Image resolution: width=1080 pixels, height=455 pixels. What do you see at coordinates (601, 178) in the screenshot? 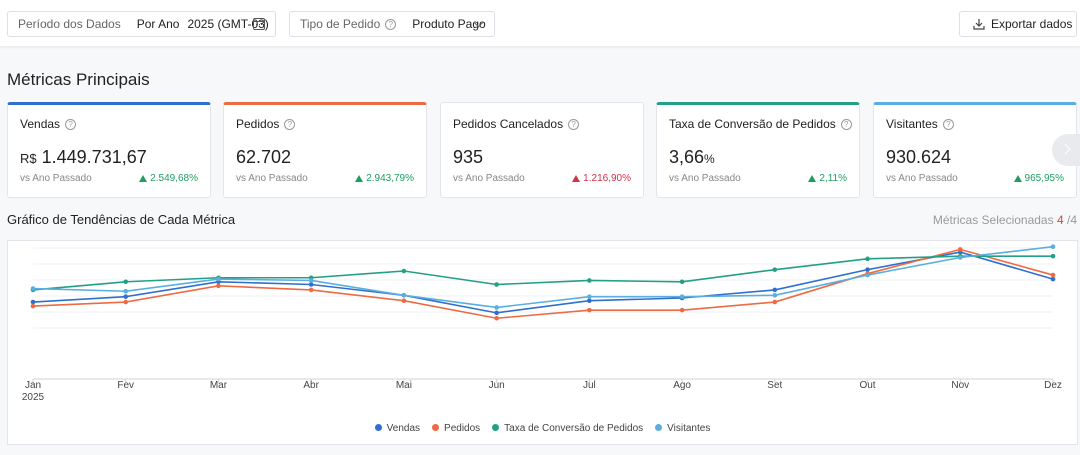
I see `metric-change: 1.216,90%` at bounding box center [601, 178].